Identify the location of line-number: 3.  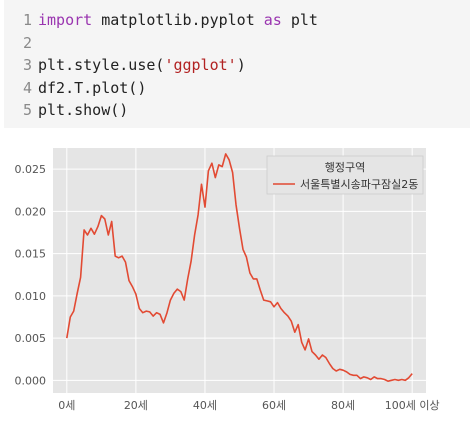
(27, 65).